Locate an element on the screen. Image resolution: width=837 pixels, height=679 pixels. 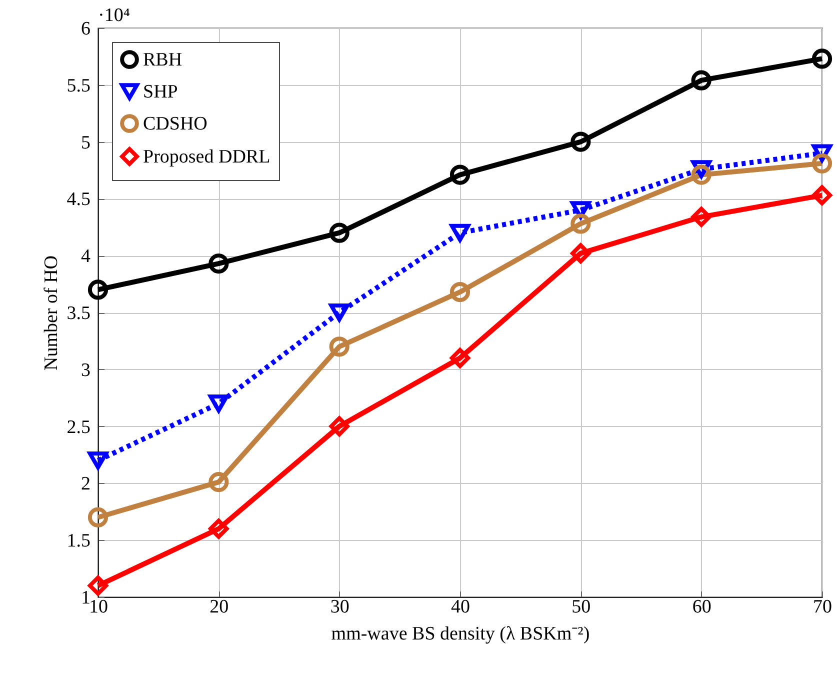
y-tick-label: 1.5 is located at coordinates (78, 541).